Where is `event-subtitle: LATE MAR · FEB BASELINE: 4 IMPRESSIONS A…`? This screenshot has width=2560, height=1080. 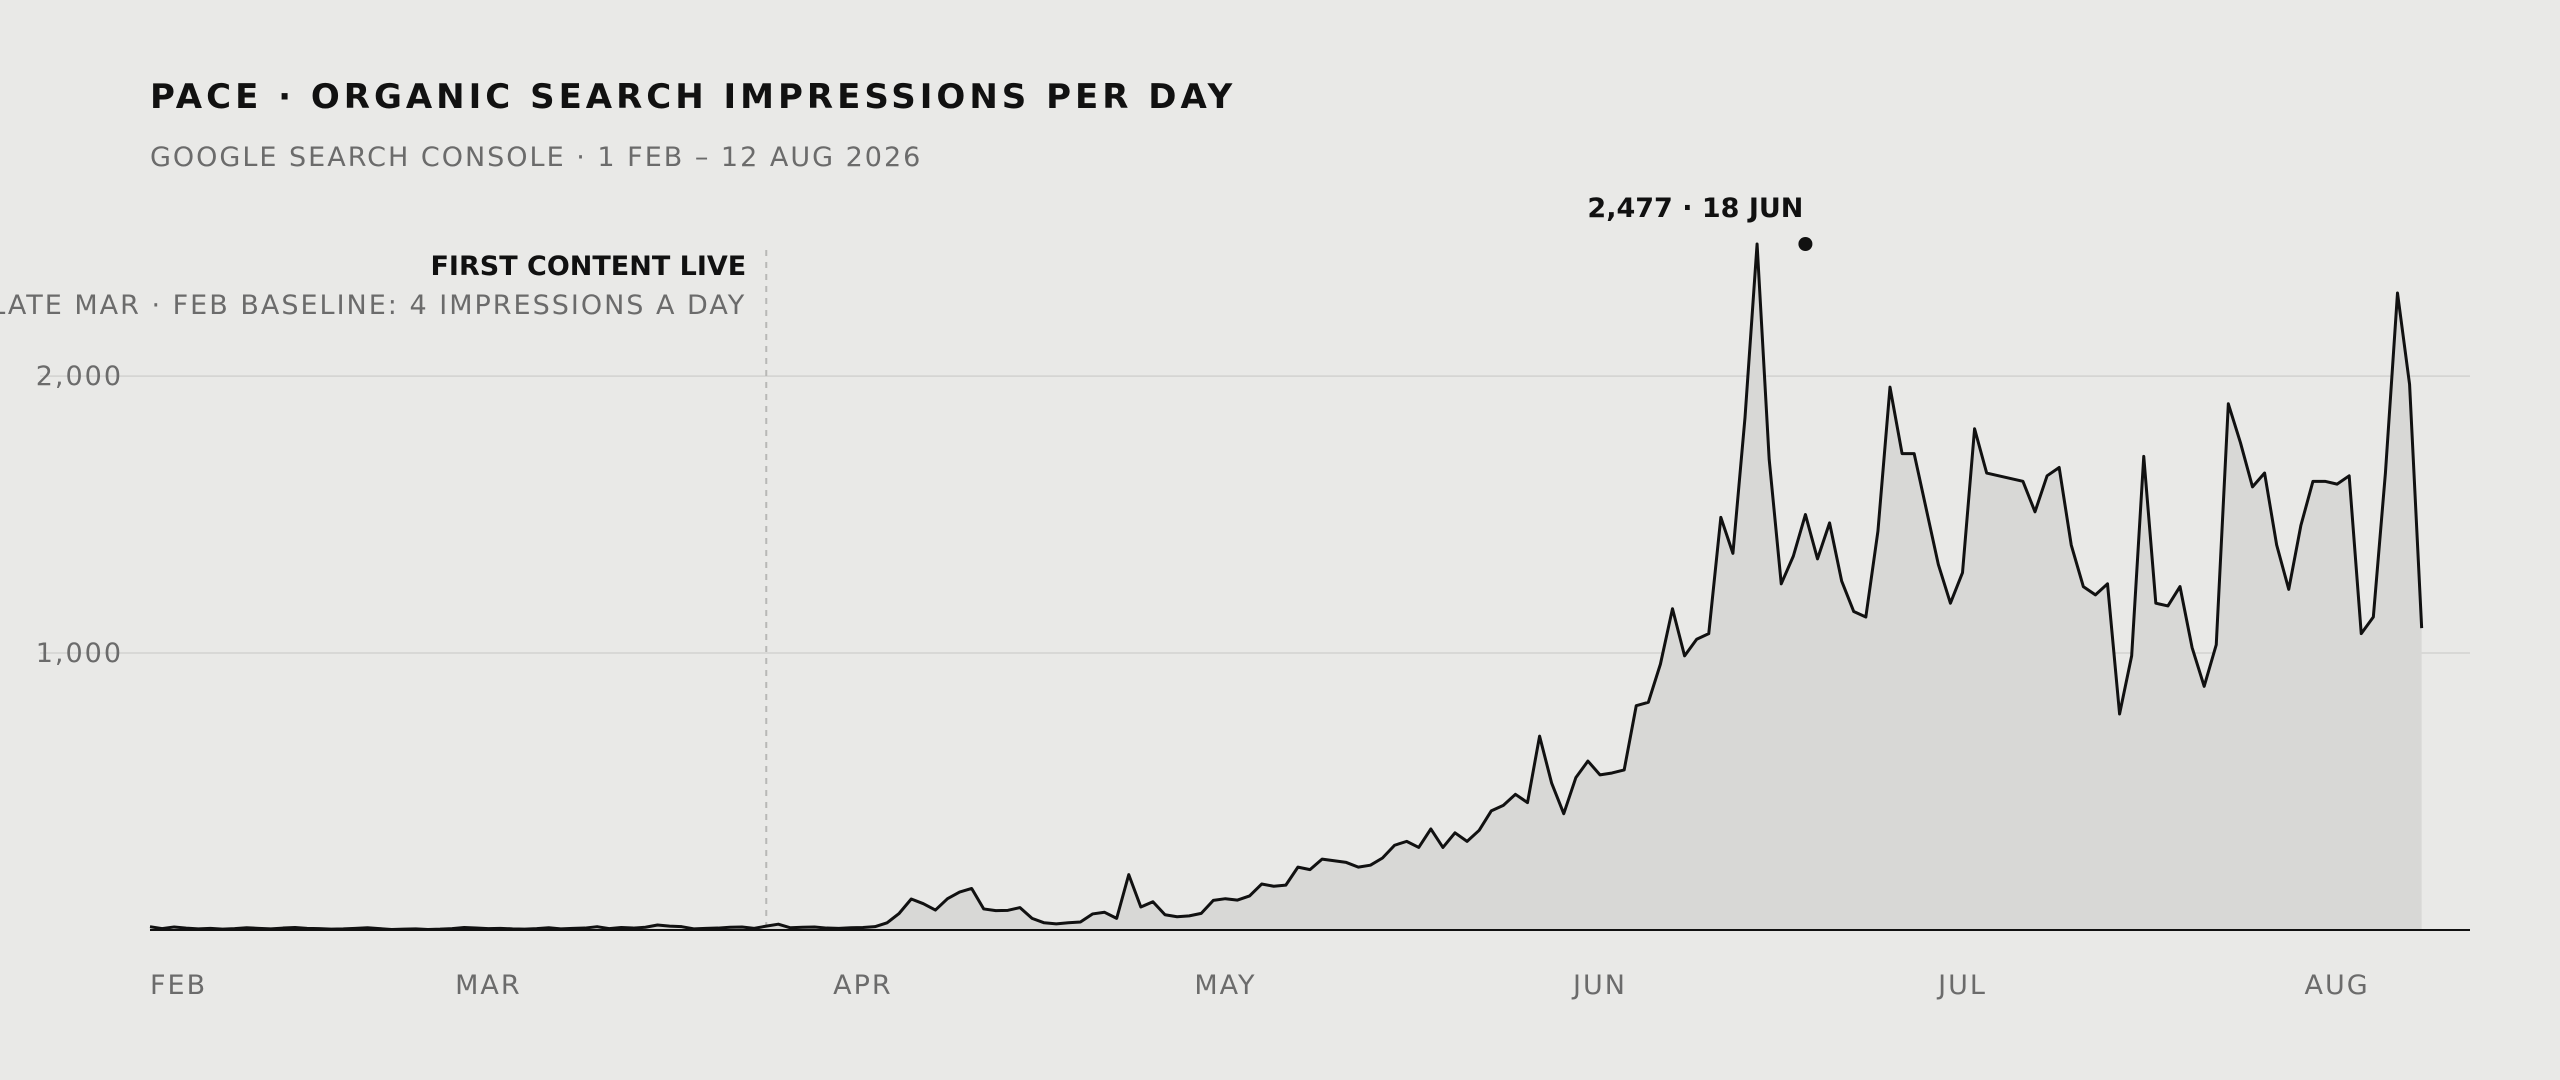
event-subtitle: LATE MAR · FEB BASELINE: 4 IMPRESSIONS A… is located at coordinates (373, 305).